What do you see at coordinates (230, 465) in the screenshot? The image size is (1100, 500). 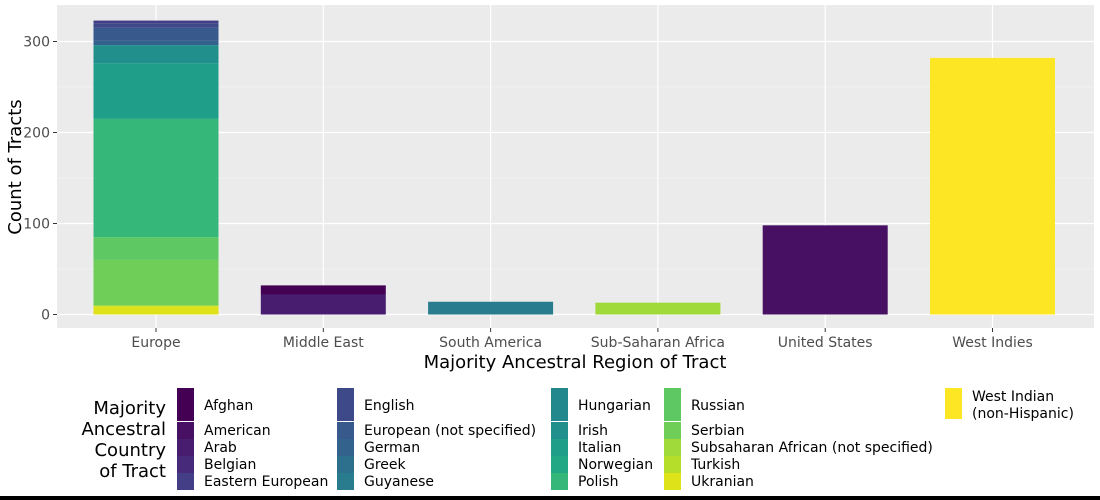 I see `legend-label: Belgian` at bounding box center [230, 465].